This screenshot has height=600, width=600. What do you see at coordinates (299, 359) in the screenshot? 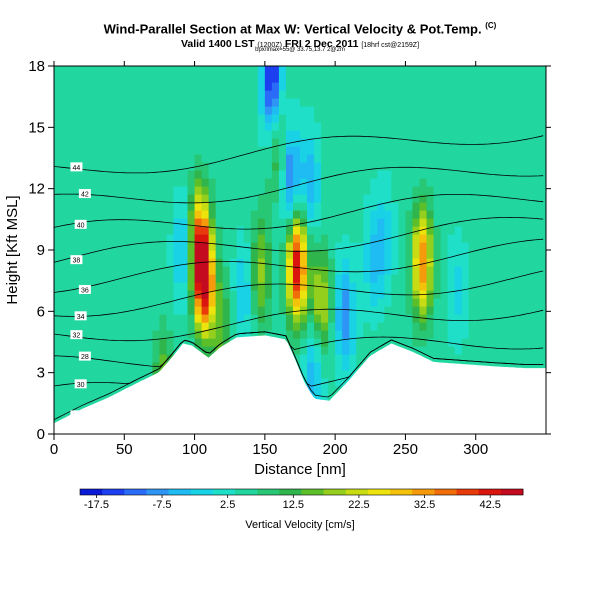
I see `theta-contour` at bounding box center [299, 359].